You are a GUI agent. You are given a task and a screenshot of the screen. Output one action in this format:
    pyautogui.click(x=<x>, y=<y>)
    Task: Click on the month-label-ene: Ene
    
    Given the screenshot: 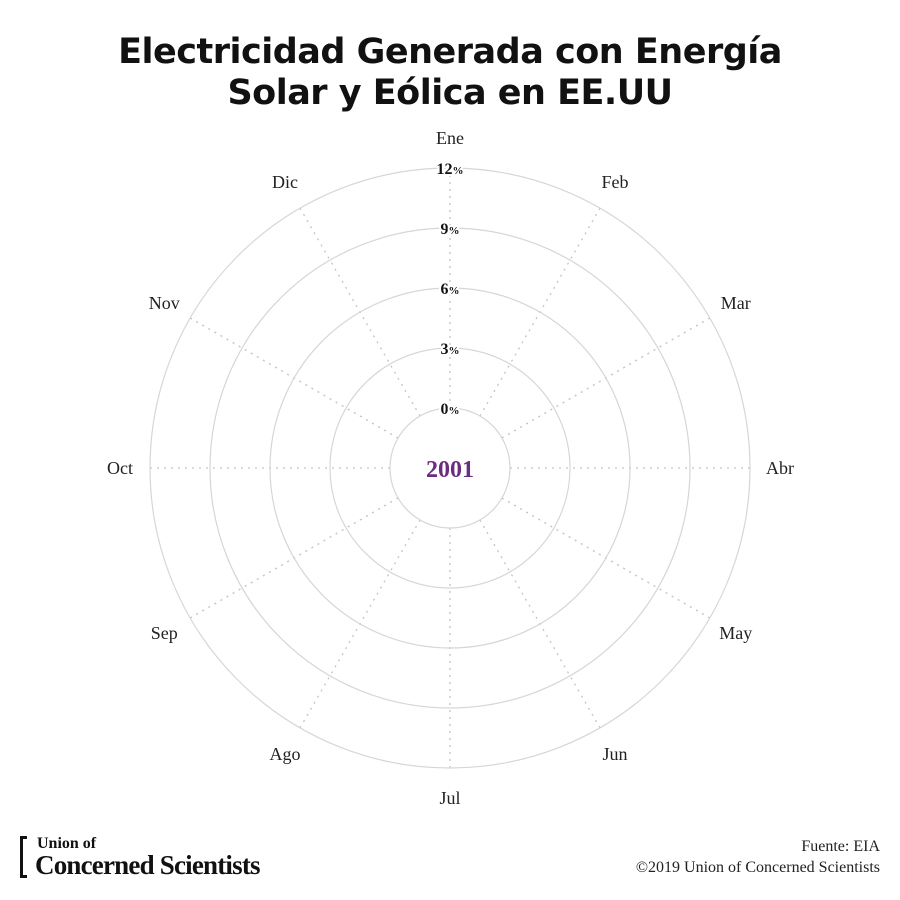 What is the action you would take?
    pyautogui.click(x=450, y=138)
    